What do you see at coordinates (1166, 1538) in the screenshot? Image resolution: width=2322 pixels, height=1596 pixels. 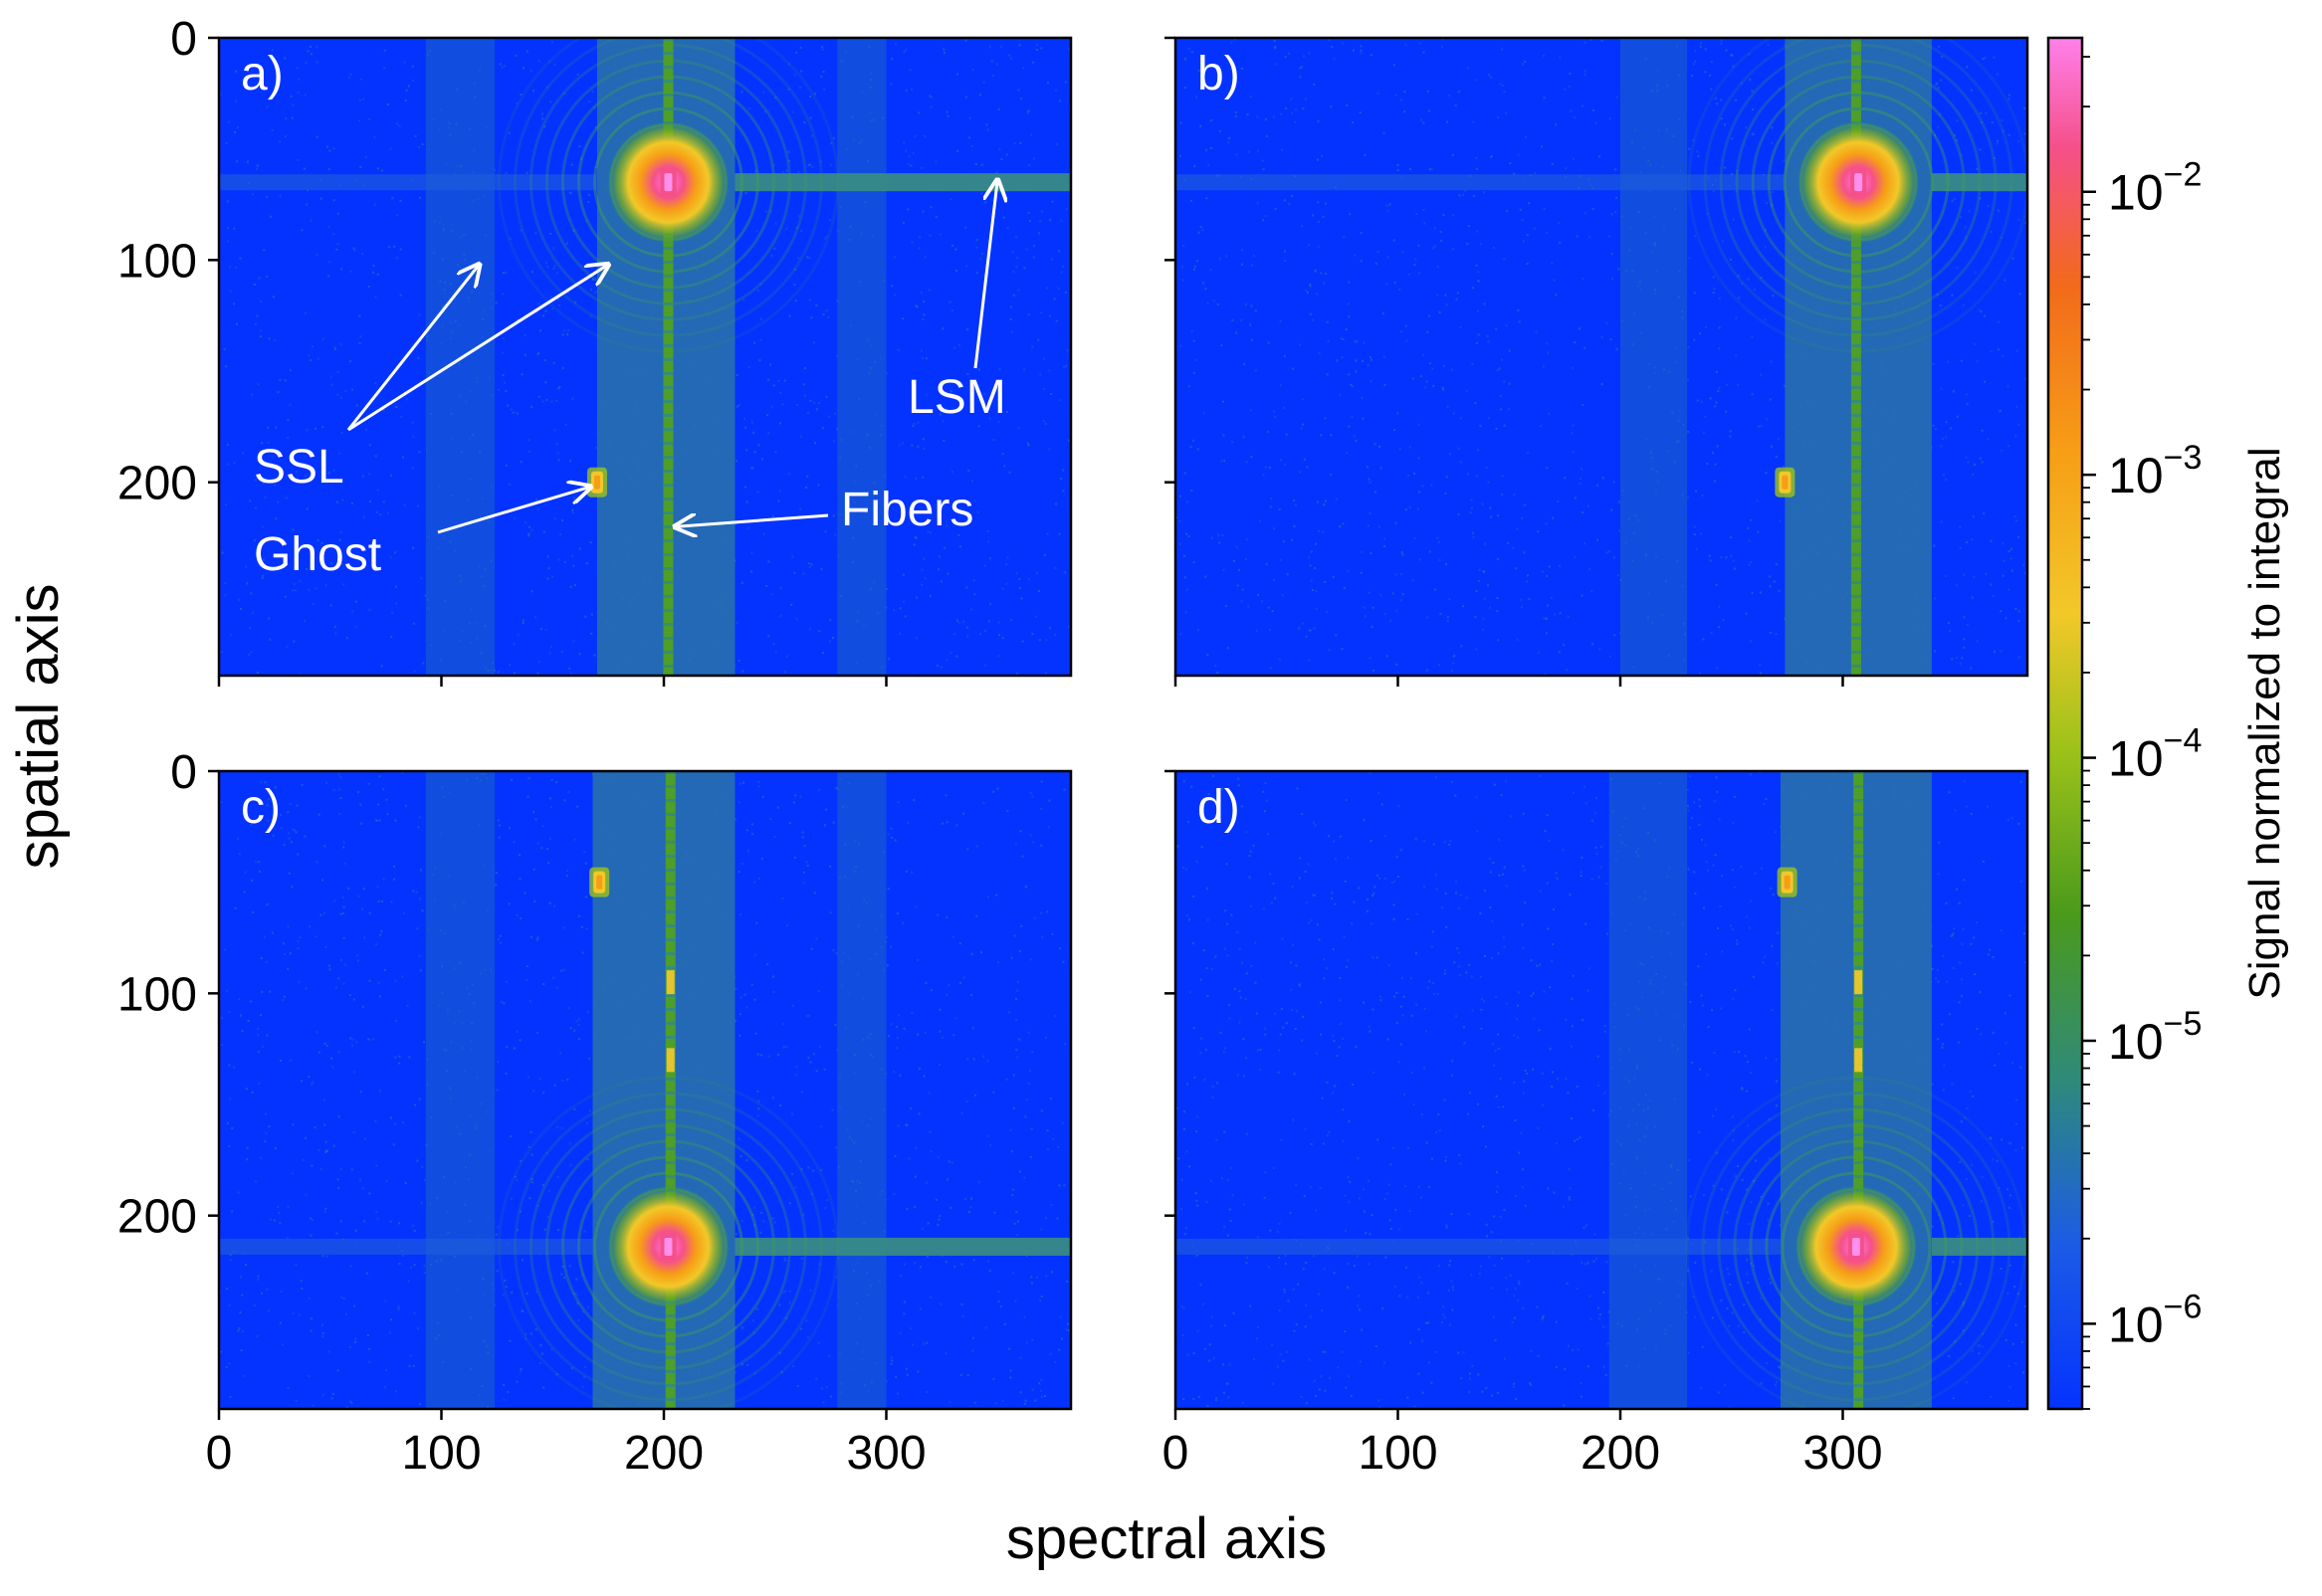 I see `x-axis-label: spectral axis` at bounding box center [1166, 1538].